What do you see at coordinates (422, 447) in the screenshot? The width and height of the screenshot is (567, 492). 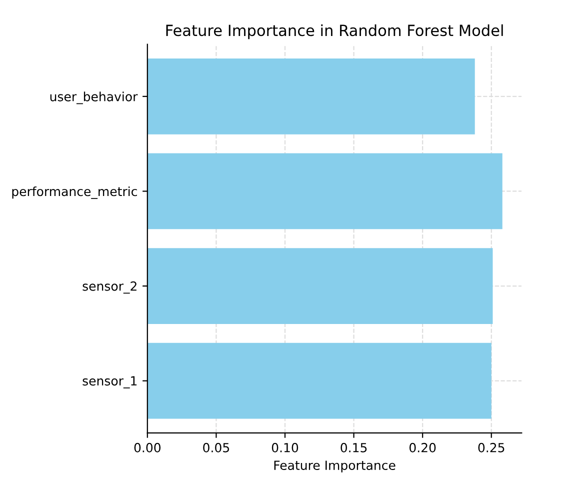 I see `x-tick-label: 0.20` at bounding box center [422, 447].